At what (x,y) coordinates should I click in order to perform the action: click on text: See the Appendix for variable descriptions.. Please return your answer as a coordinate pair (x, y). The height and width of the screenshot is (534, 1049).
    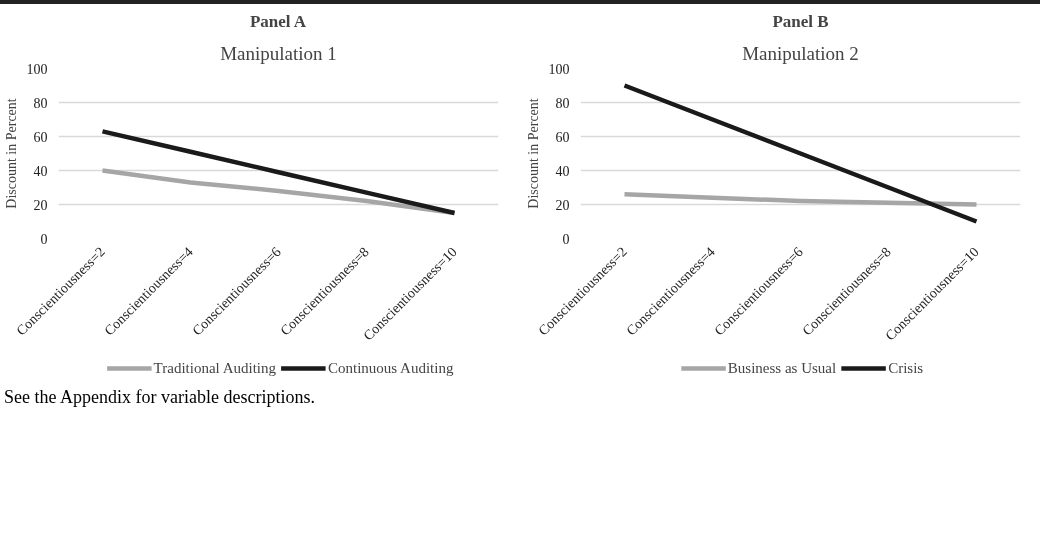
    Looking at the image, I should click on (159, 397).